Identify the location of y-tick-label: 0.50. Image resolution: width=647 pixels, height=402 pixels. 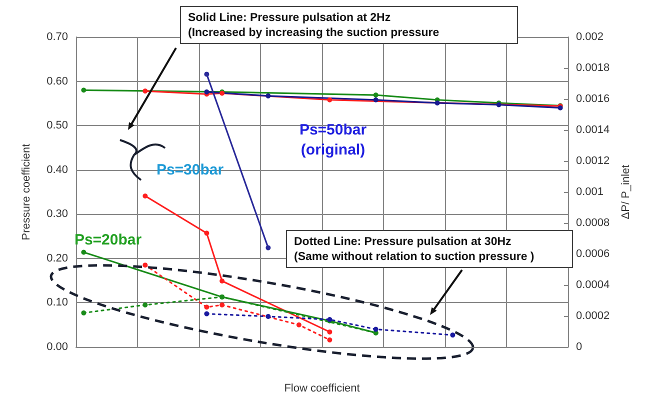
(57, 126).